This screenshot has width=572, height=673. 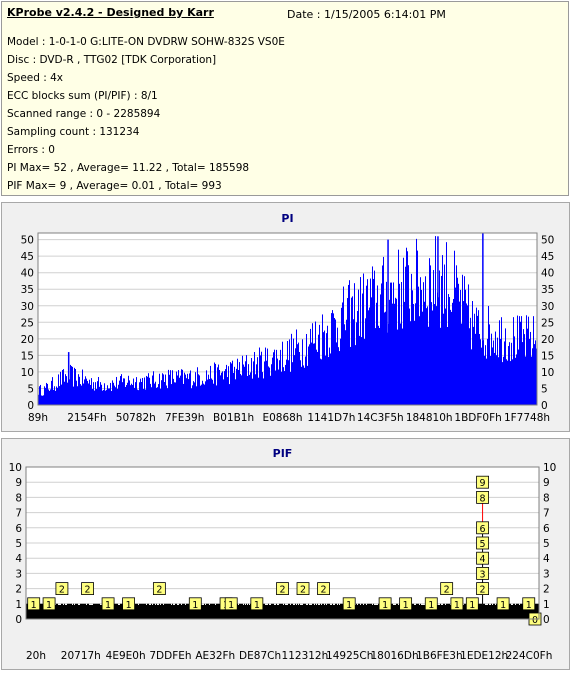 I want to click on pif-marker: 2, so click(x=323, y=589).